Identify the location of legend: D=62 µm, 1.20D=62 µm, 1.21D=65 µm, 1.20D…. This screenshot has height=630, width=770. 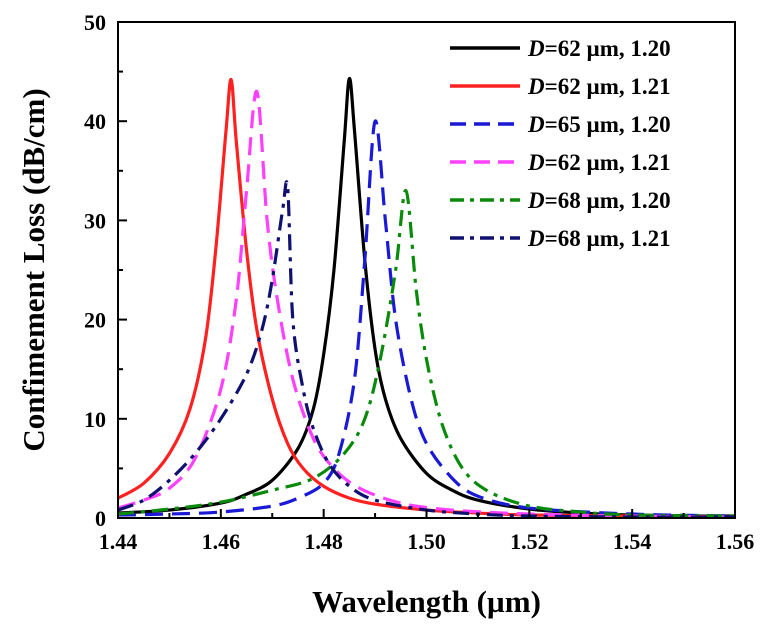
(560, 143).